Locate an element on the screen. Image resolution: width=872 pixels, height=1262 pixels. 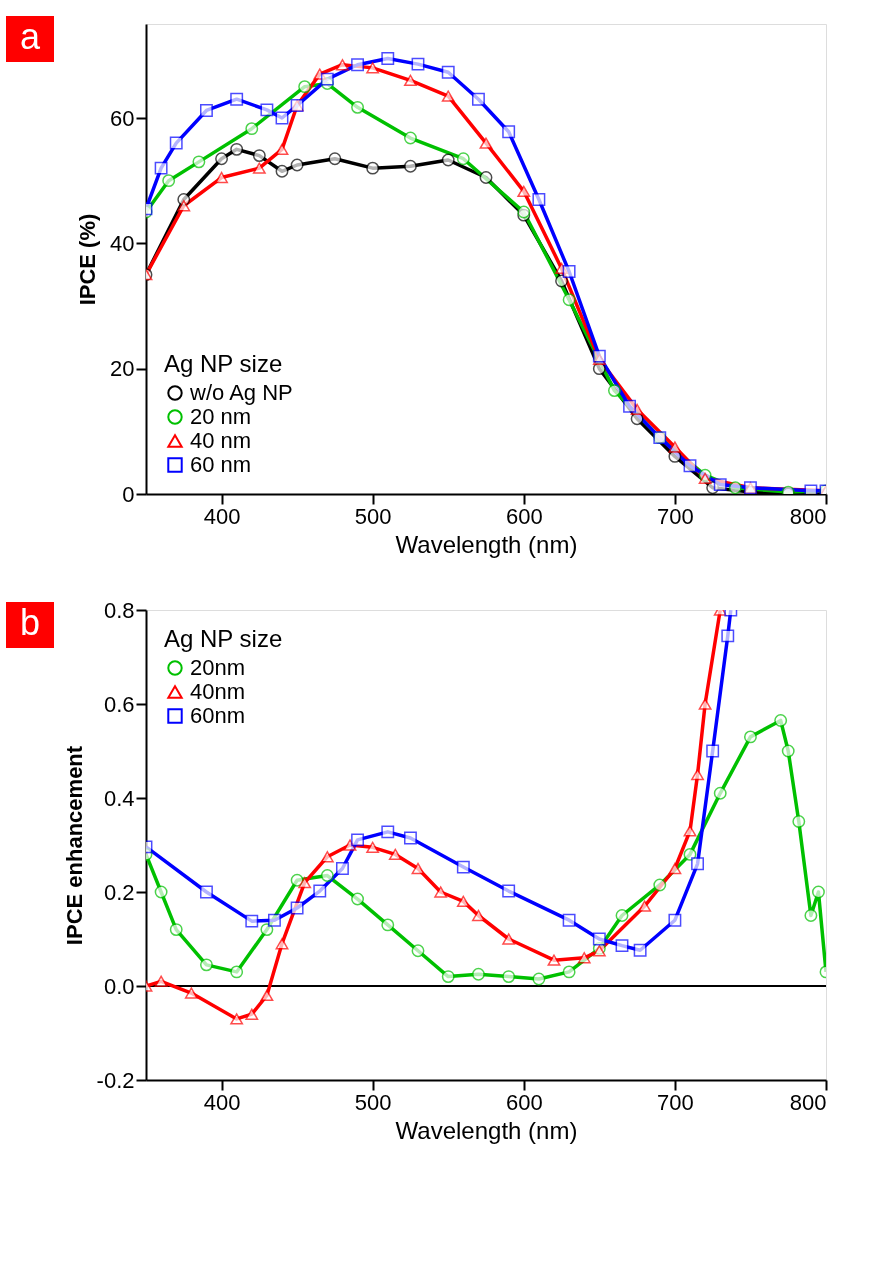
y-axis-title: IPCE enhancement is located at coordinates (74, 845).